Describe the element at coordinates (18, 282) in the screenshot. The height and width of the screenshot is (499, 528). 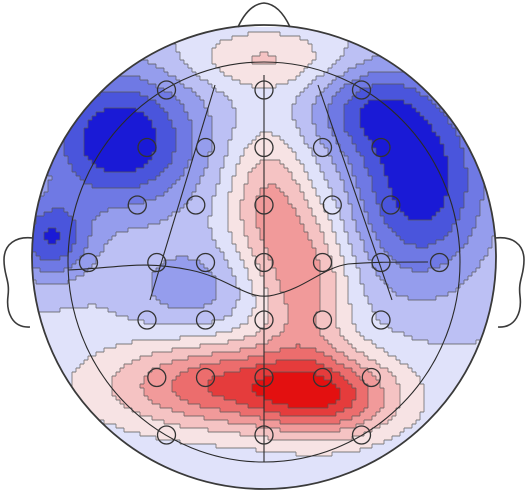
I see `left-ear-outline` at that location.